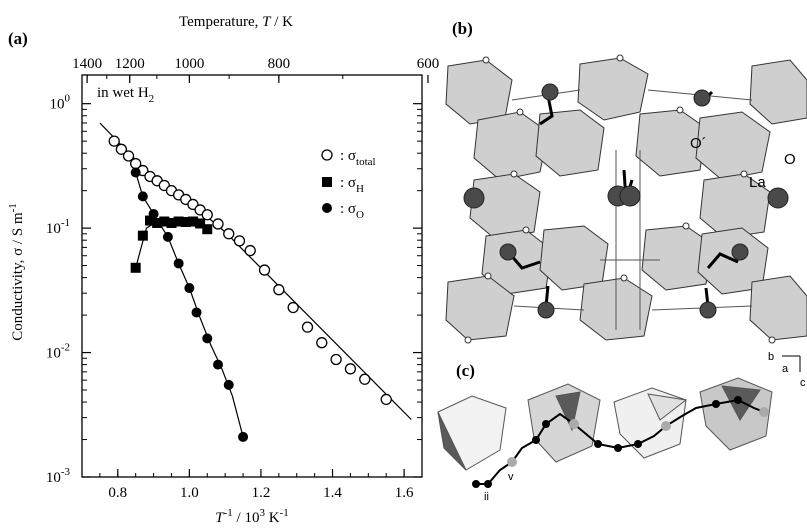 The image size is (807, 530). What do you see at coordinates (117, 493) in the screenshot?
I see `x-tick-label: 0.8` at bounding box center [117, 493].